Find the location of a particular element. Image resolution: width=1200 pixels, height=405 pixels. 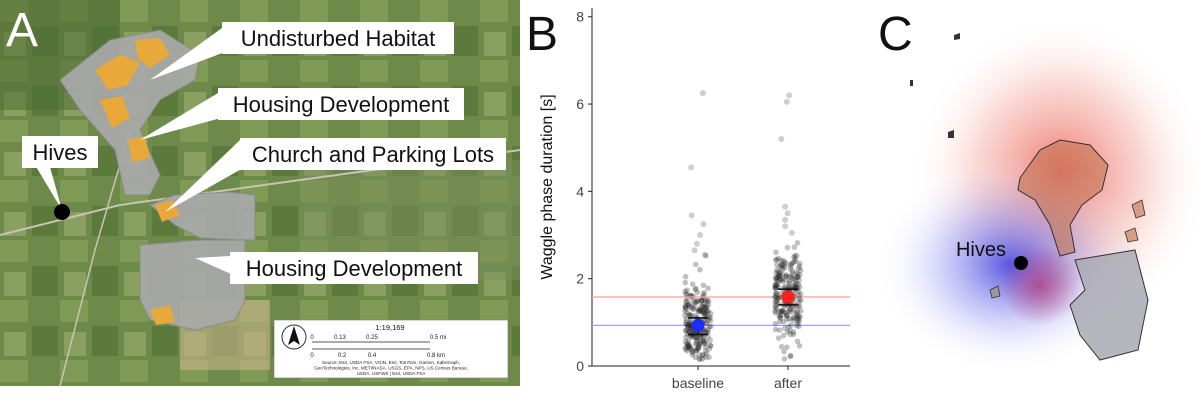

outlier-point is located at coordinates (781, 138).